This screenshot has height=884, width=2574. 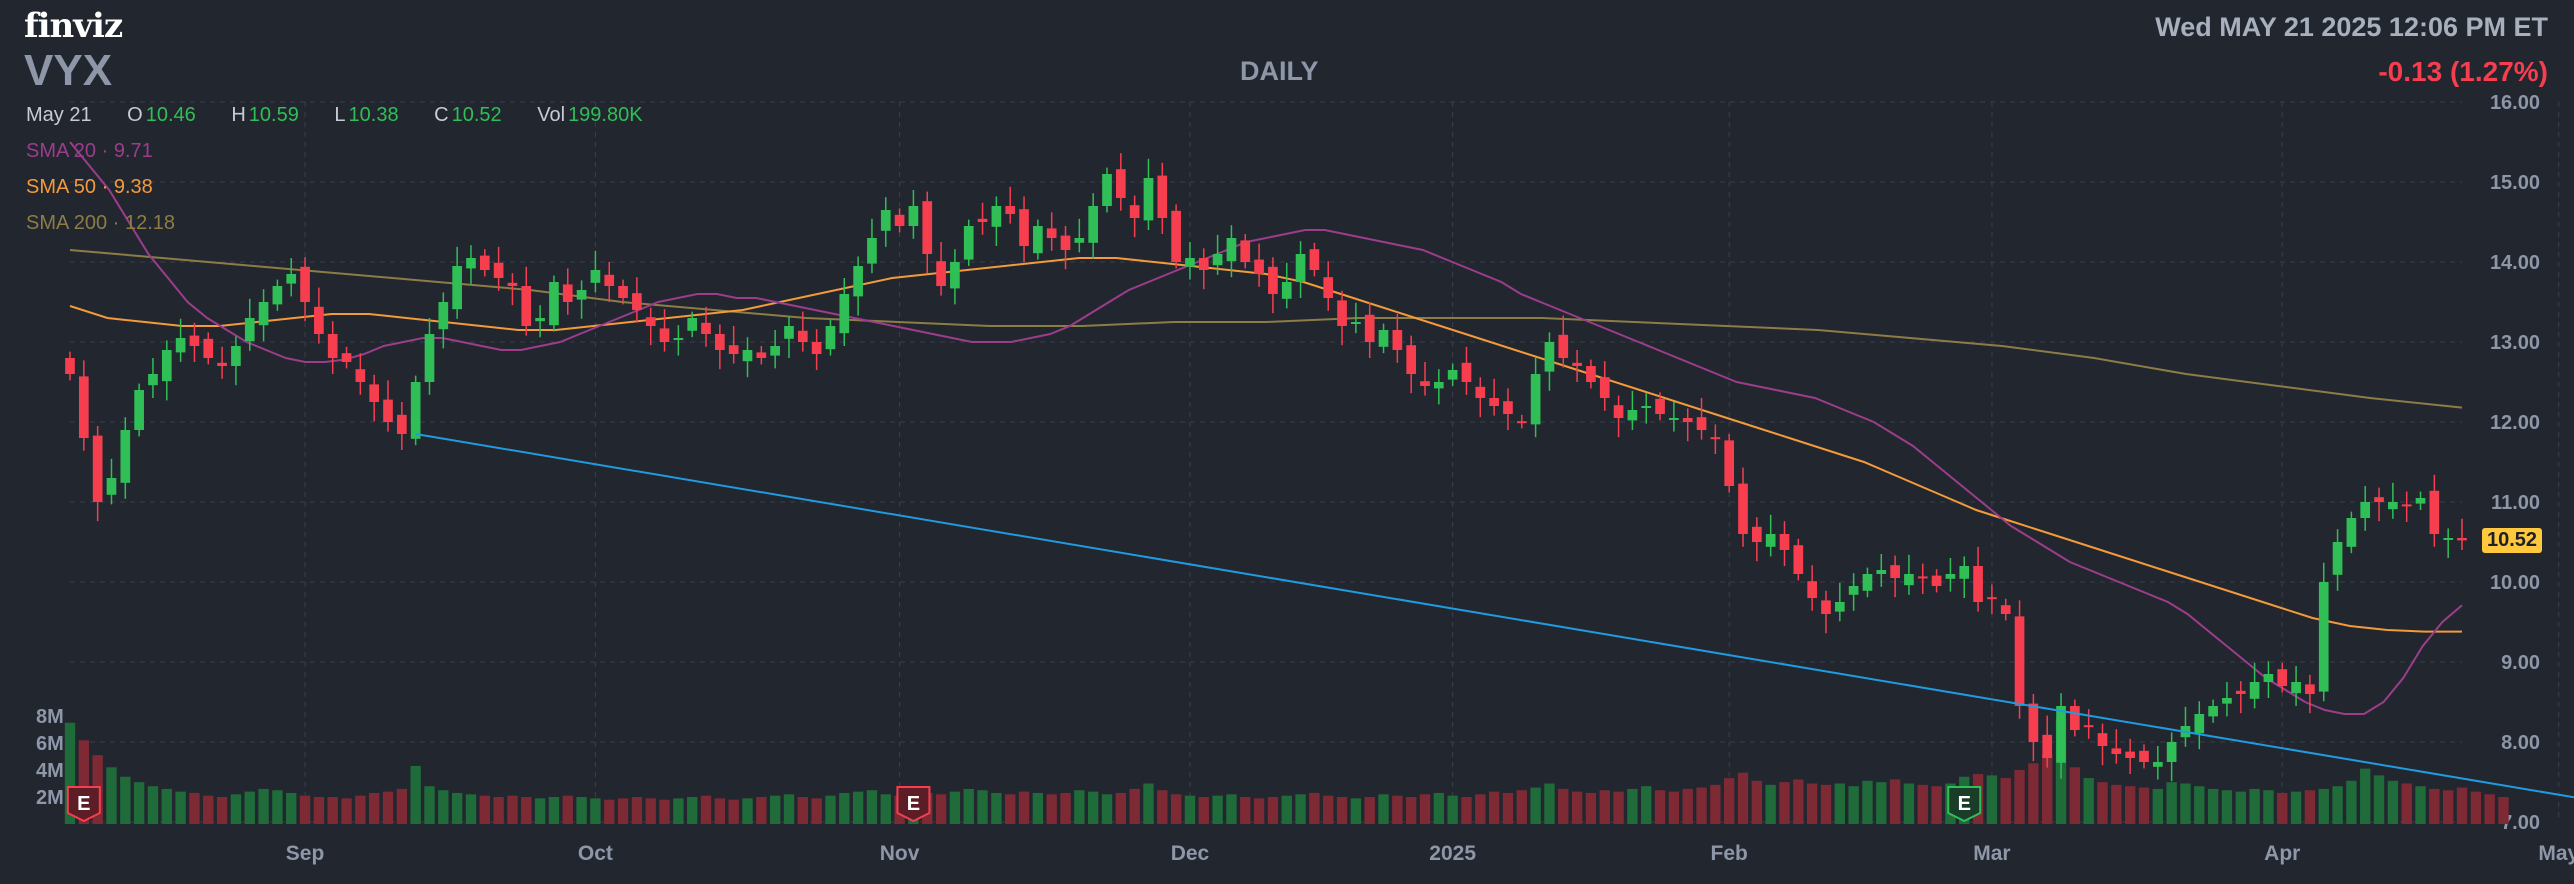 What do you see at coordinates (2515, 263) in the screenshot?
I see `price-tick-label: 14.00` at bounding box center [2515, 263].